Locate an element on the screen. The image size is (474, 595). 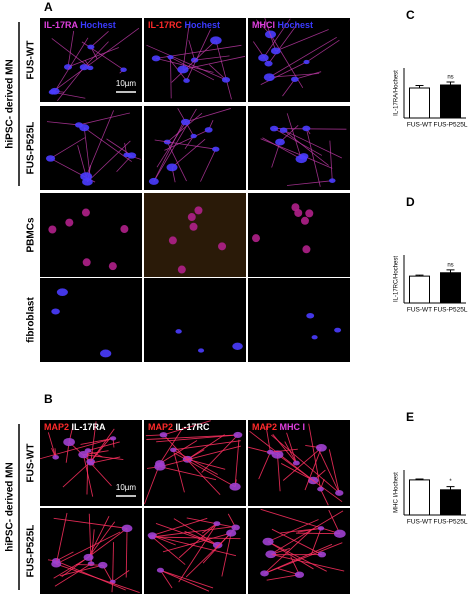
x-tick-label: FUS-WT is located at coordinates (419, 310).